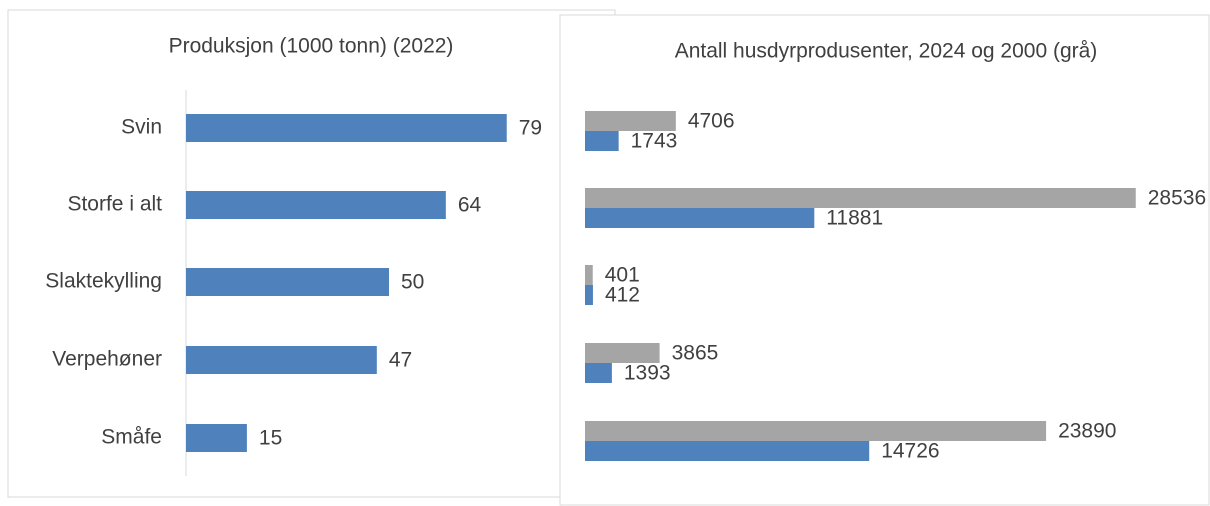  What do you see at coordinates (107, 359) in the screenshot?
I see `category-label: Verpehøner` at bounding box center [107, 359].